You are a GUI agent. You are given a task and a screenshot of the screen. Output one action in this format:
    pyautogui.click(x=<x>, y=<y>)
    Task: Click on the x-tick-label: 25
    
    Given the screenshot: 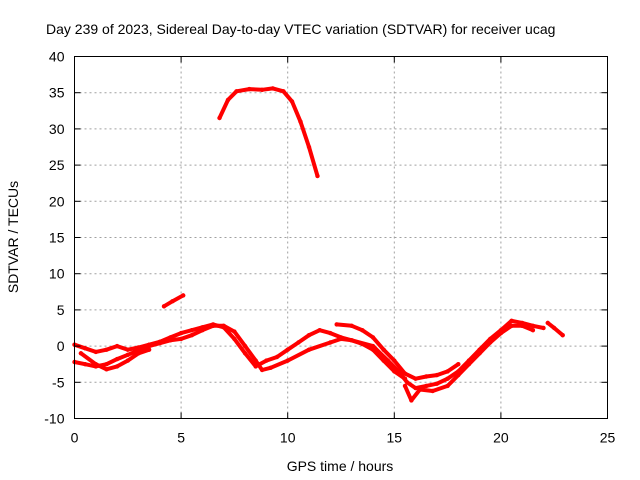 What is the action you would take?
    pyautogui.click(x=608, y=438)
    